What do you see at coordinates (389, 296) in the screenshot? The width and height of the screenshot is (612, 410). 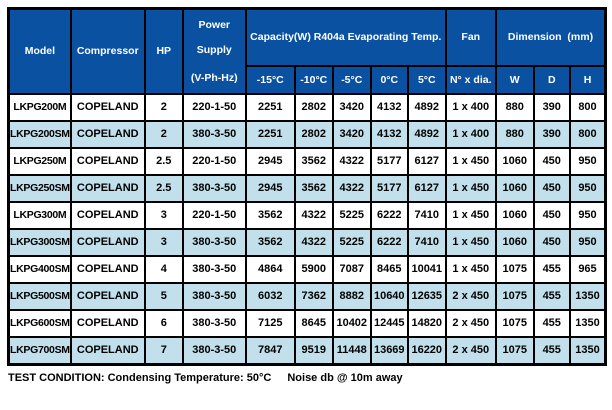 I see `cell-capacity-0c: 10640` at bounding box center [389, 296].